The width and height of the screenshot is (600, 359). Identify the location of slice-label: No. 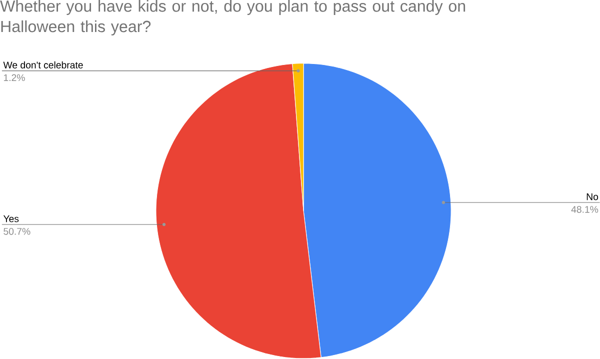
(592, 197).